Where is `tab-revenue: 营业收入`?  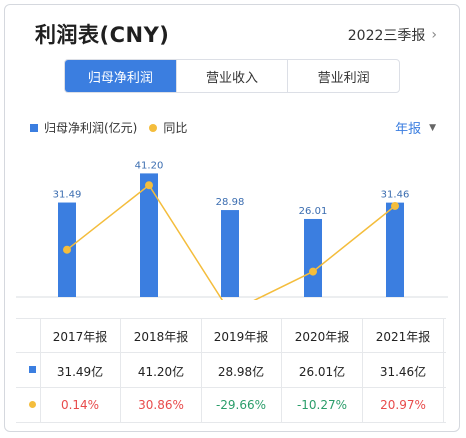 tab-revenue: 营业收入 is located at coordinates (231, 76).